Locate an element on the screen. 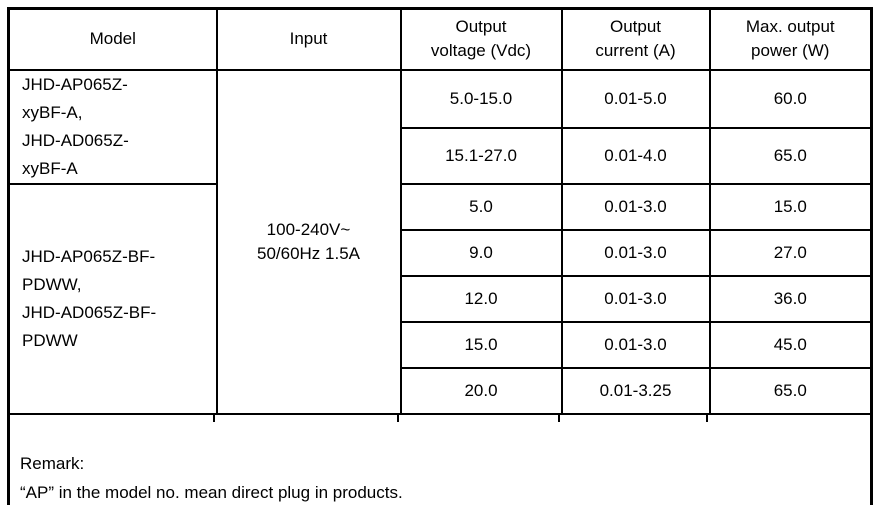  table-row: 15.0 0.01-3.0 45.0 is located at coordinates (441, 344).